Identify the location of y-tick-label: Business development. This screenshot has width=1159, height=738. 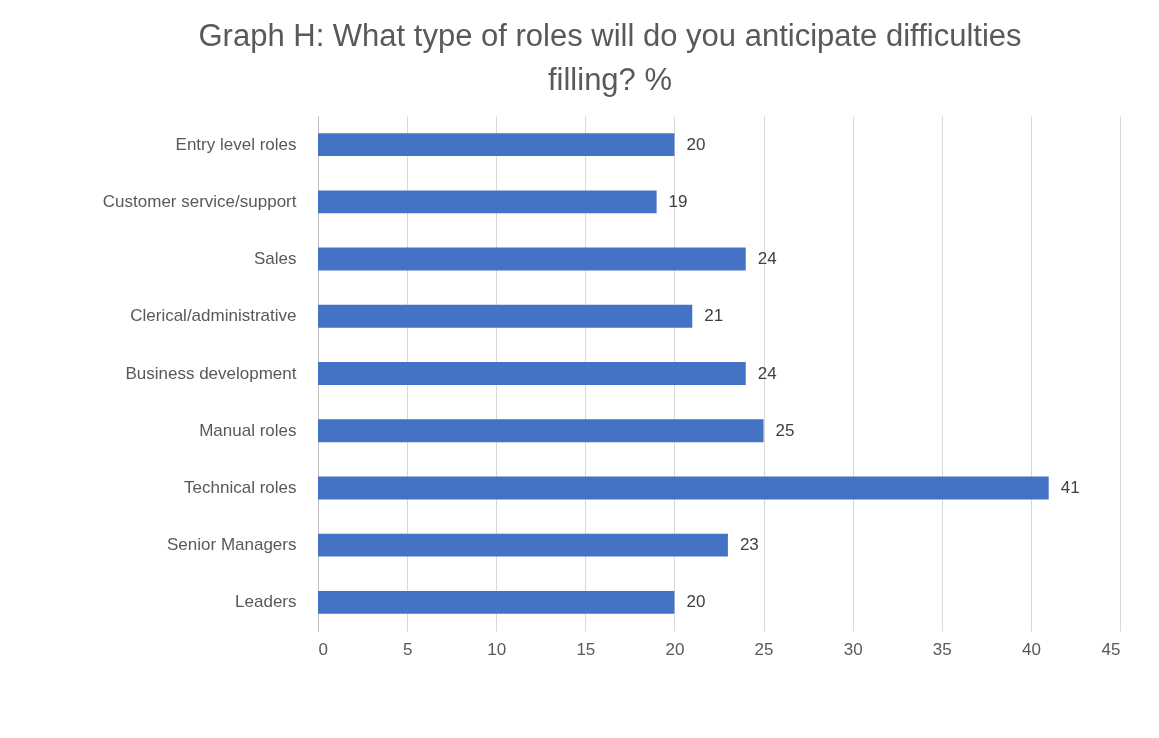
(211, 373).